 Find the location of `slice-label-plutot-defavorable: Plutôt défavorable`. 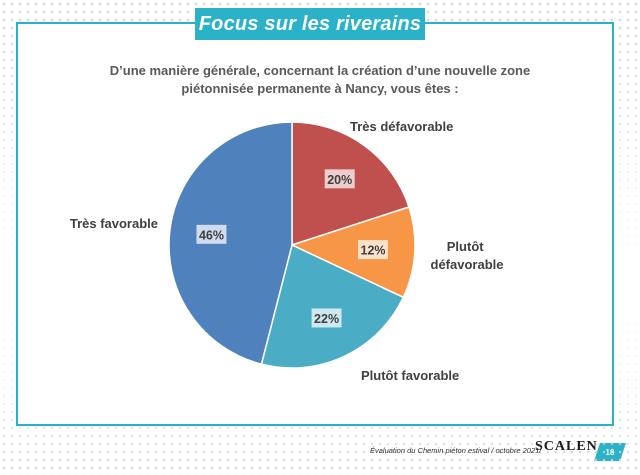

slice-label-plutot-defavorable: Plutôt défavorable is located at coordinates (467, 255).